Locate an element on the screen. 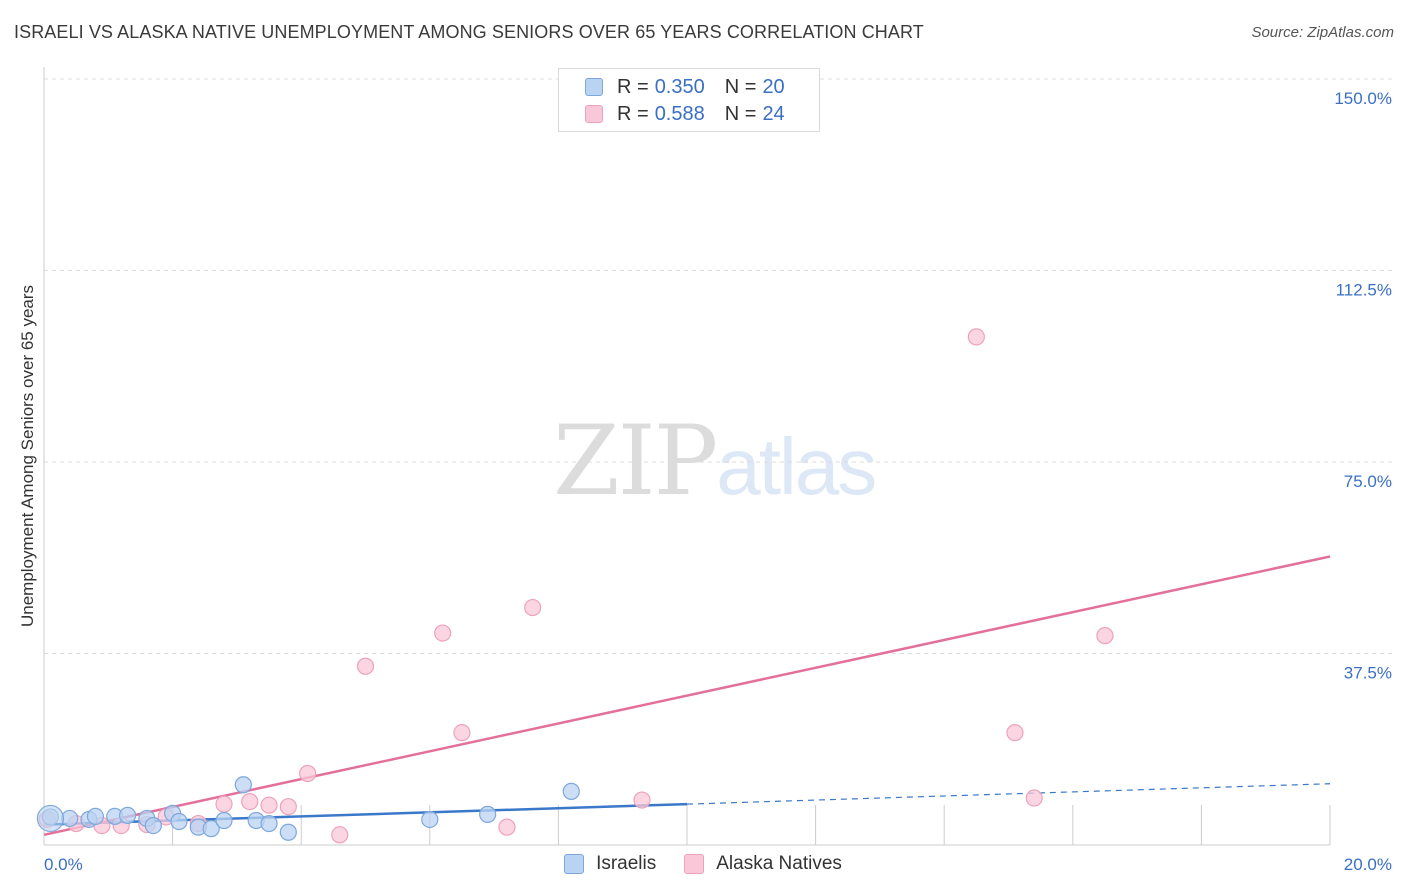  legend-item-alaska-natives: Alaska Natives is located at coordinates (763, 864).